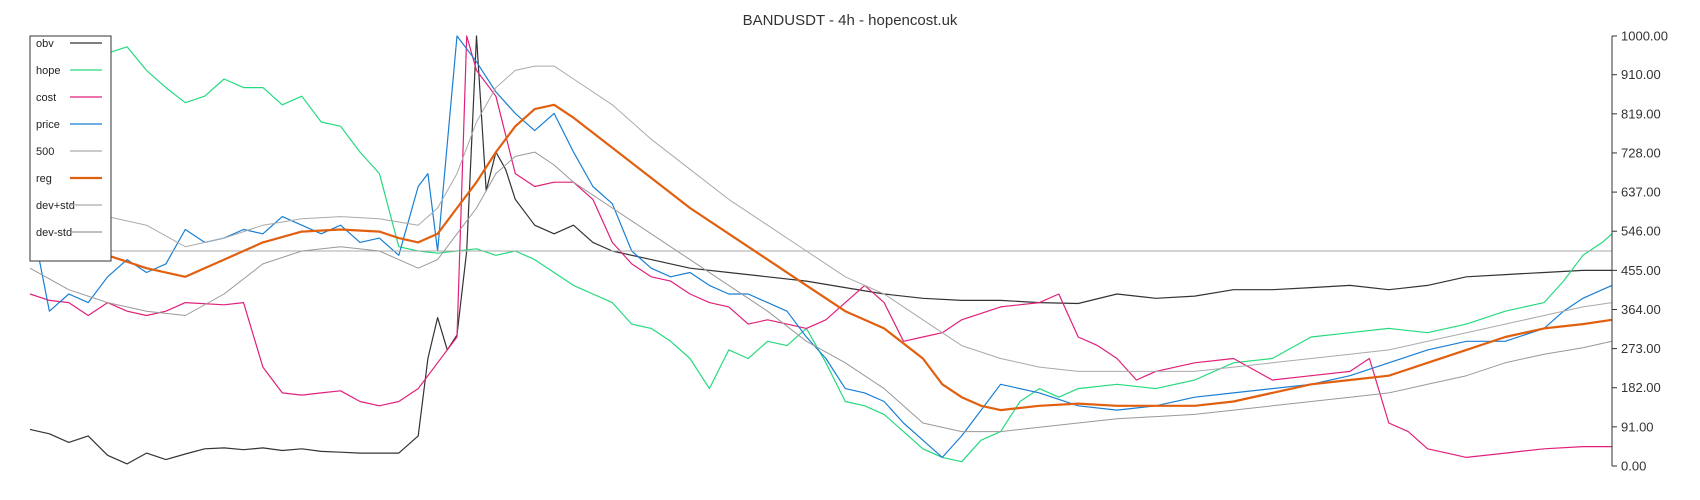 This screenshot has width=1700, height=500. I want to click on legend-label: price, so click(48, 125).